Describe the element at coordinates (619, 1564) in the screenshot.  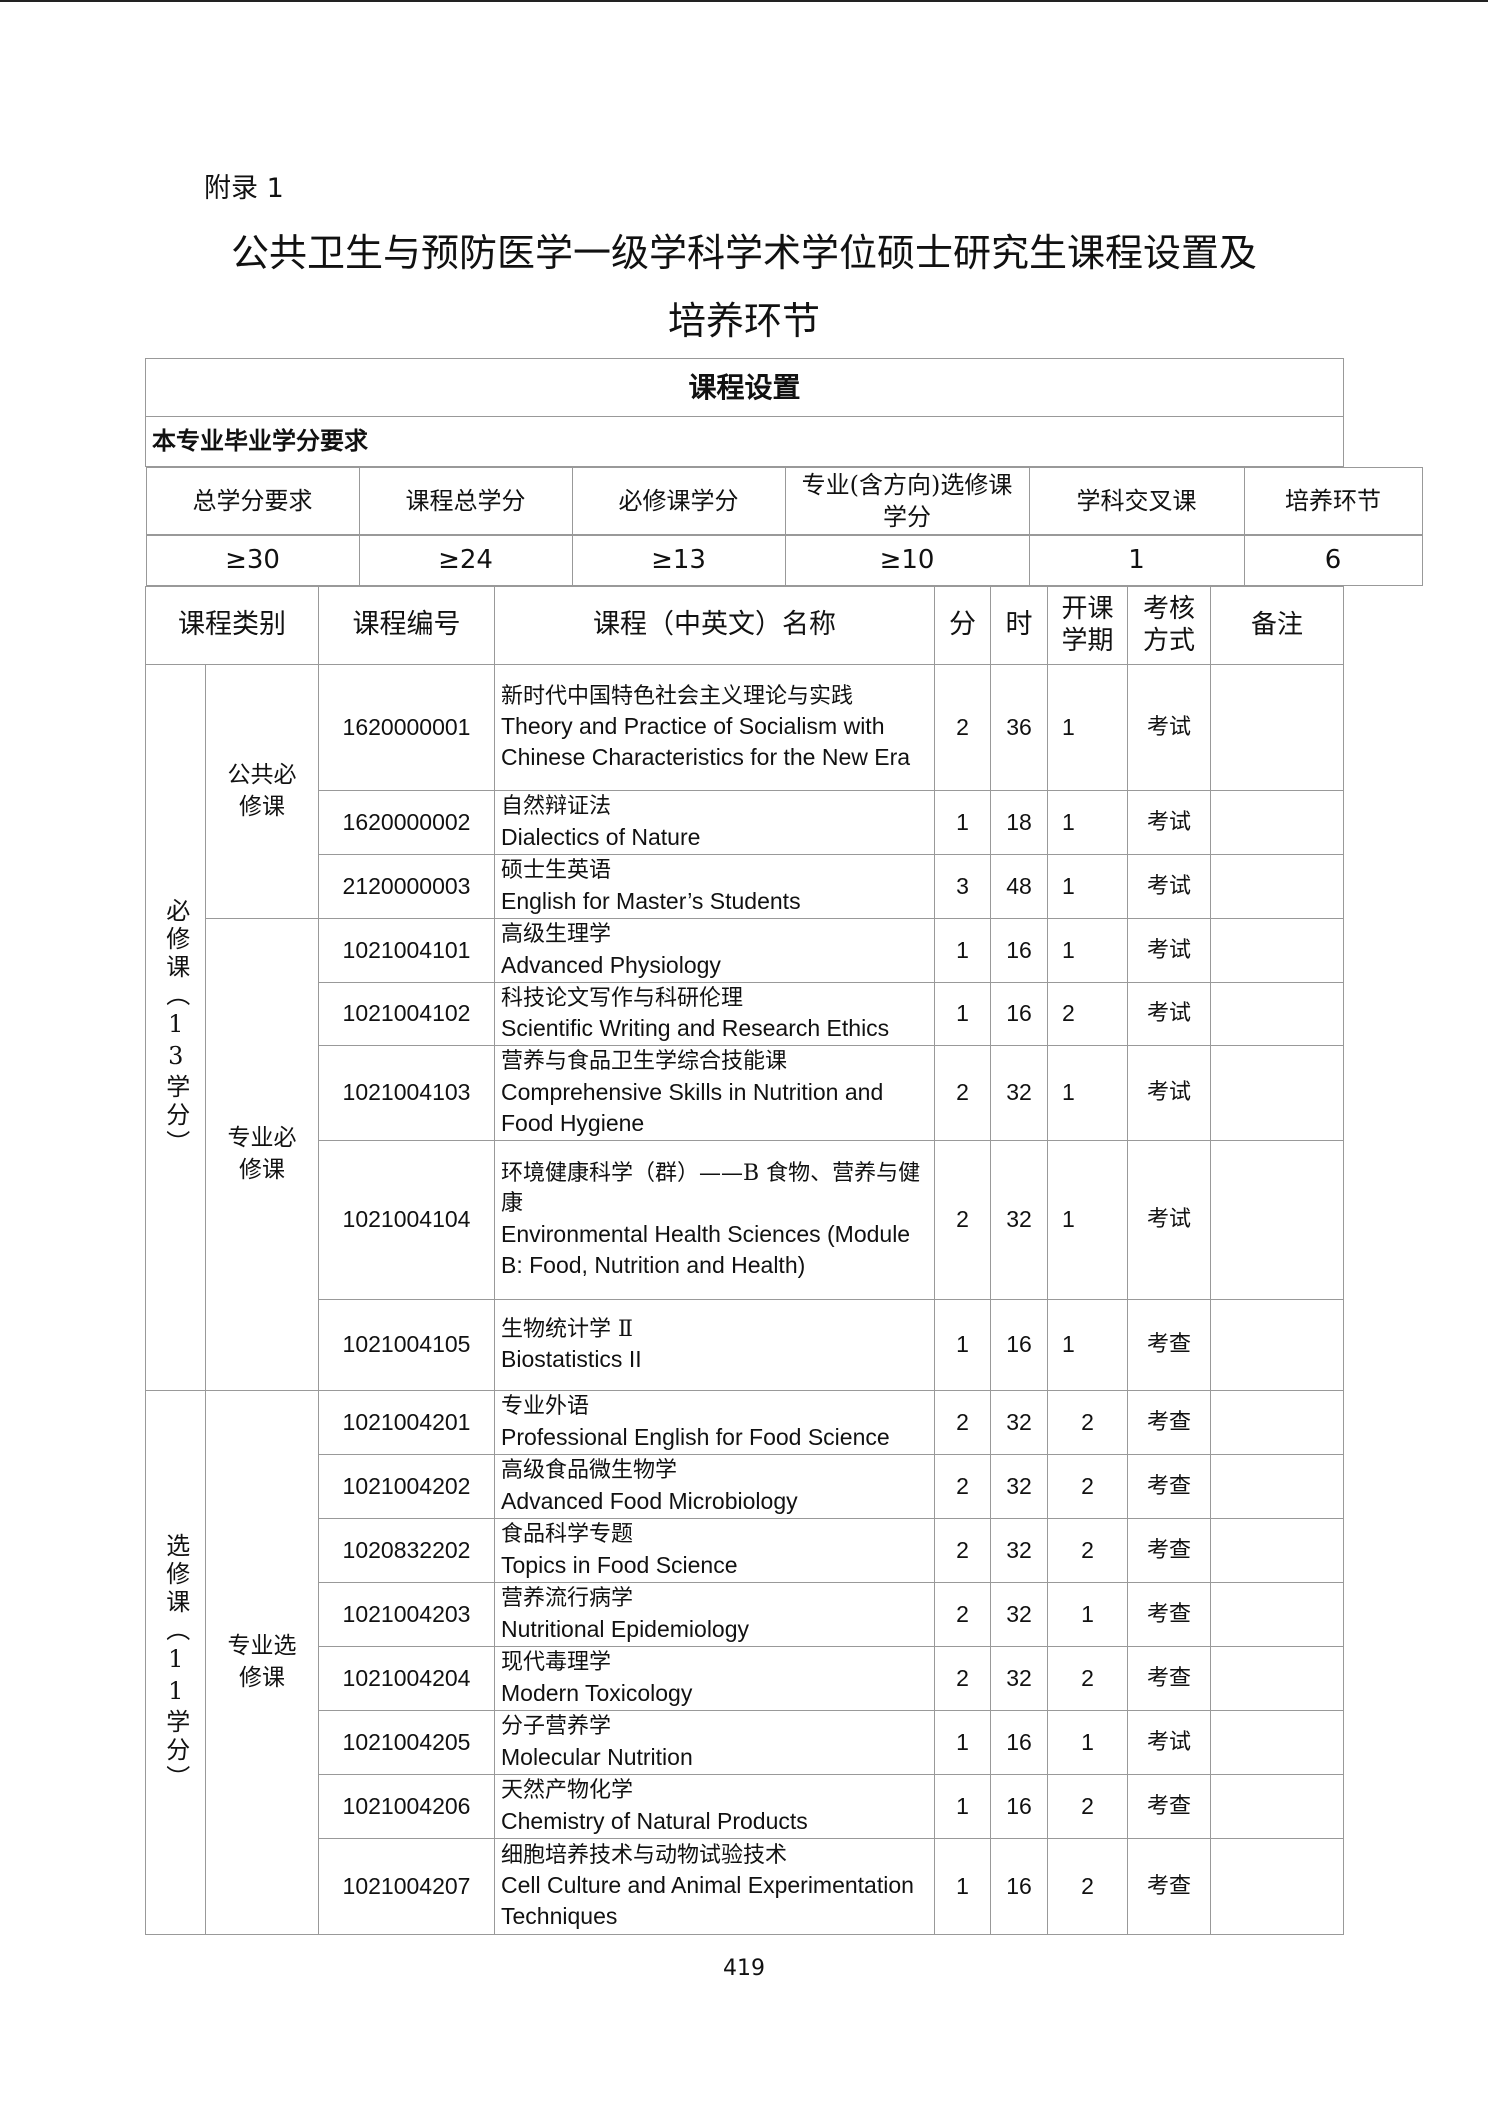
I see `course-name-en: Topics in Food Science` at that location.